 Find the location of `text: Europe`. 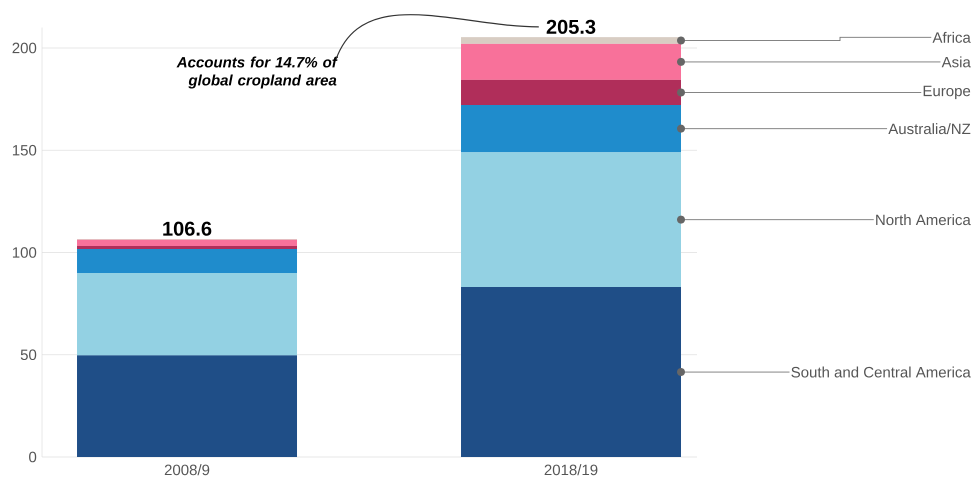

text: Europe is located at coordinates (947, 93).